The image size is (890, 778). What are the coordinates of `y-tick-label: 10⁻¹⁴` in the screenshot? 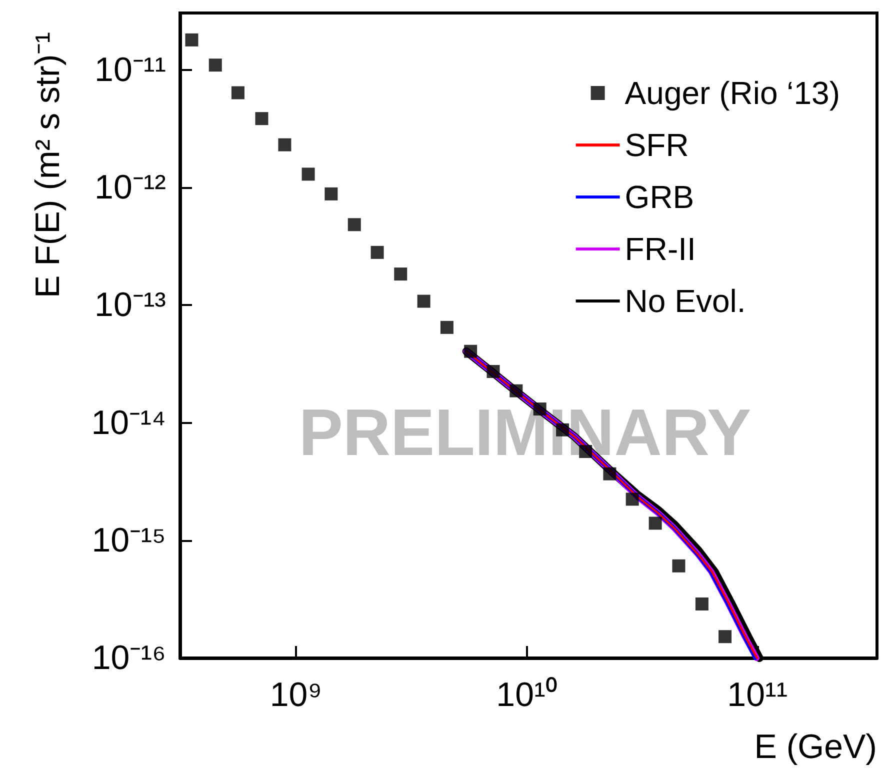 It's located at (128, 423).